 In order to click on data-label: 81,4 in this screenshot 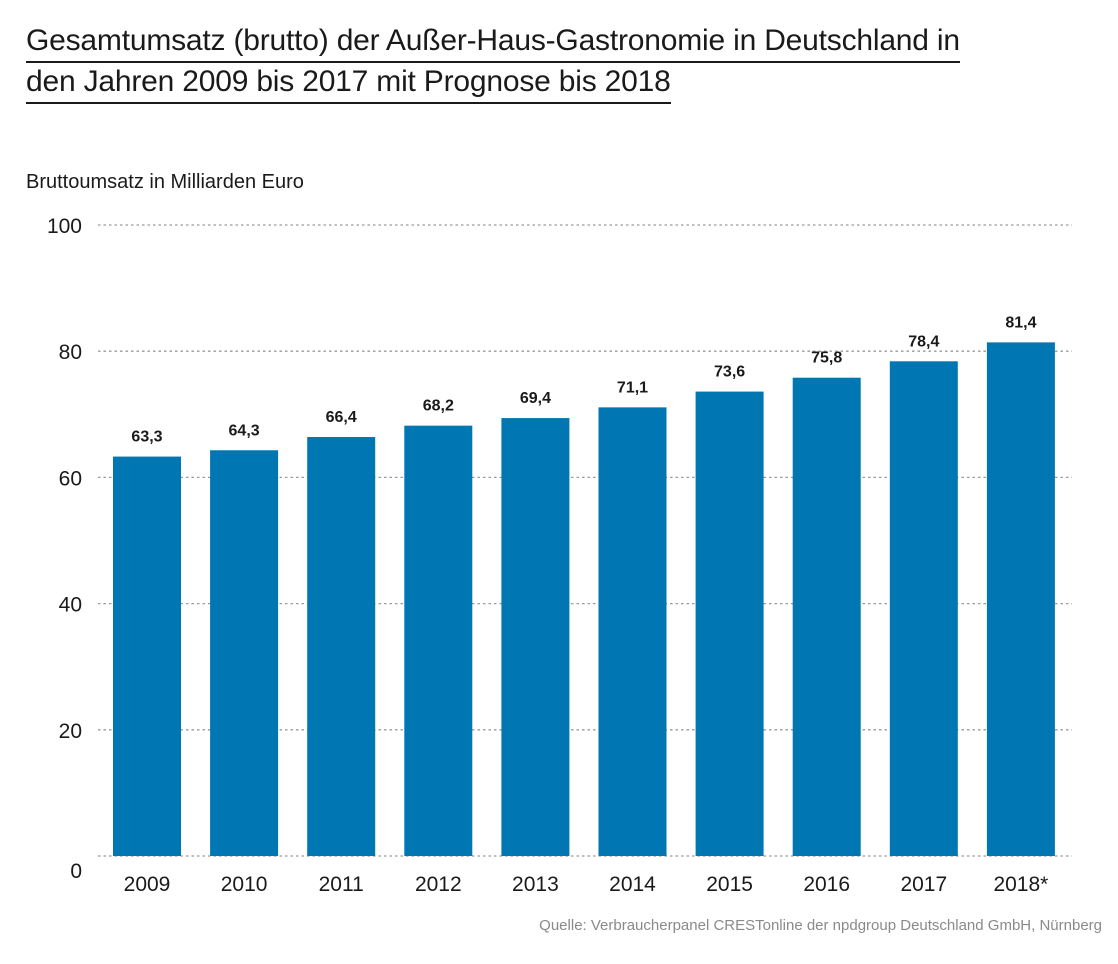, I will do `click(1020, 322)`.